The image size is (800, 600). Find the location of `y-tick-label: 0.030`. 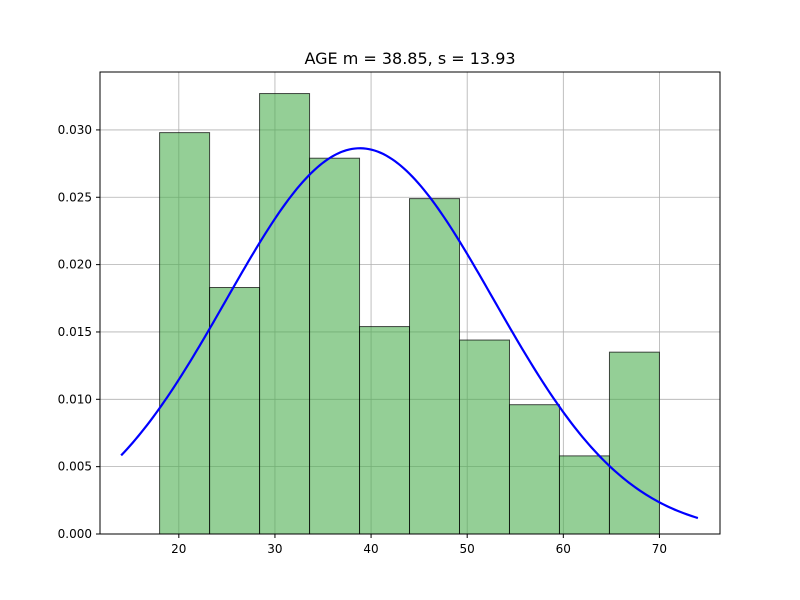

y-tick-label: 0.030 is located at coordinates (75, 130).